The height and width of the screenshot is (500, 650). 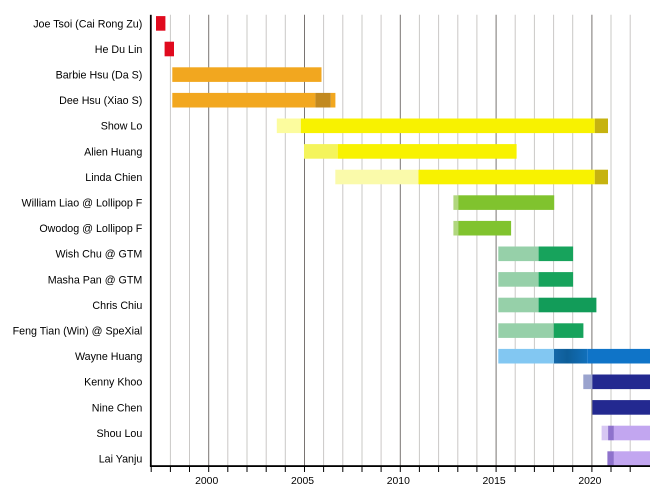 What do you see at coordinates (589, 481) in the screenshot?
I see `svg-text: 2020` at bounding box center [589, 481].